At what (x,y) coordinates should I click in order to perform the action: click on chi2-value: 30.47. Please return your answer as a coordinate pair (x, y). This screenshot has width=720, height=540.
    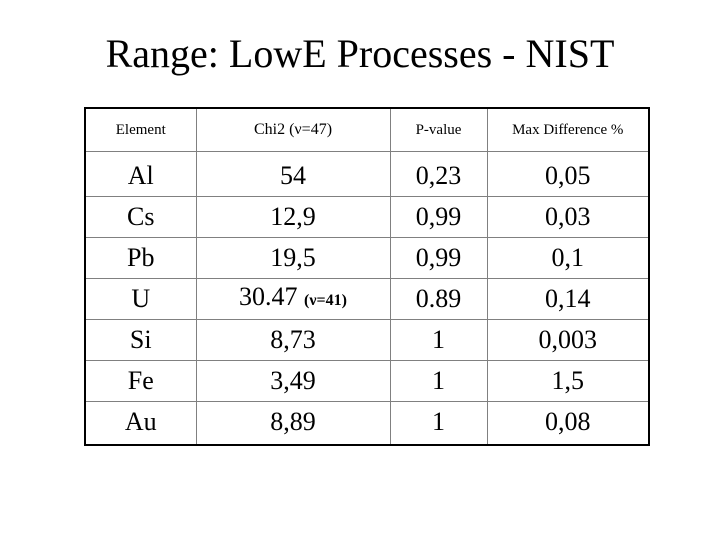
    Looking at the image, I should click on (268, 296).